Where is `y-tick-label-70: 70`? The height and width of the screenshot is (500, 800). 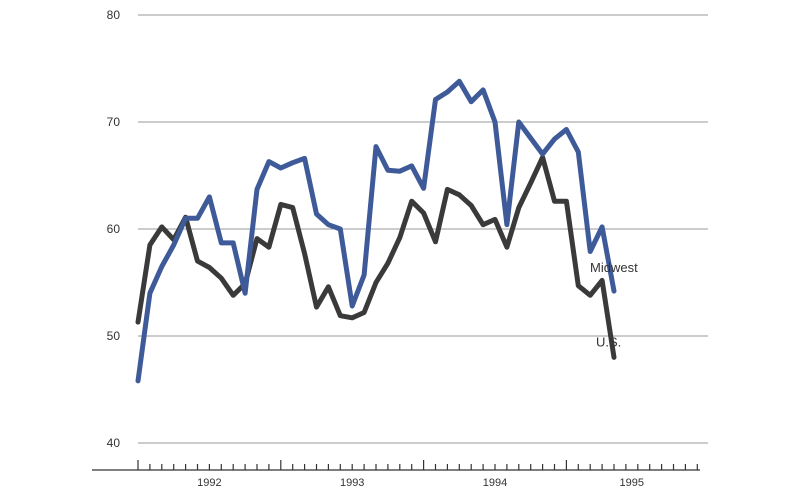 y-tick-label-70: 70 is located at coordinates (114, 122).